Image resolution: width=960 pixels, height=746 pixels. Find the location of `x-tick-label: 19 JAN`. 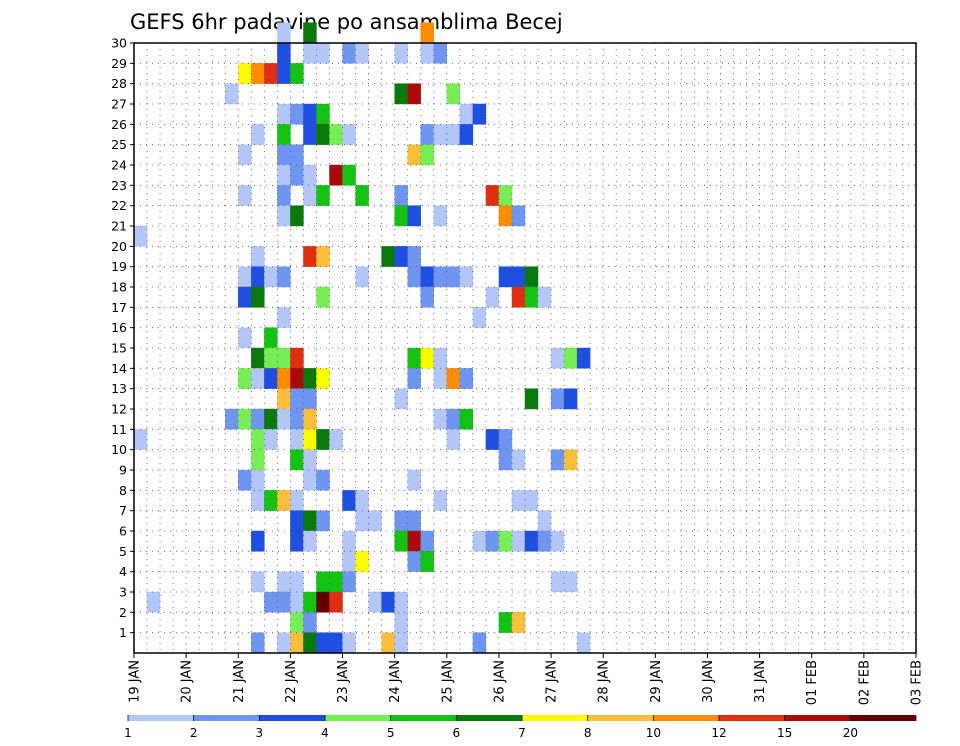

x-tick-label: 19 JAN is located at coordinates (135, 681).